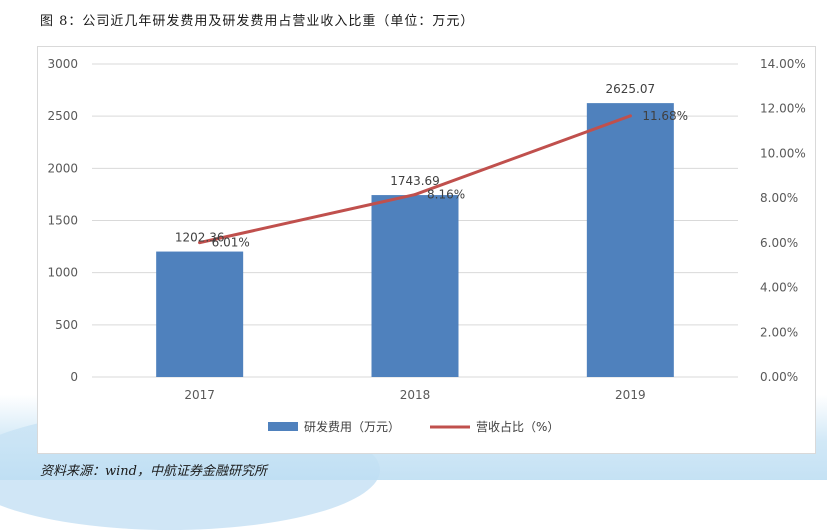 The width and height of the screenshot is (827, 530). What do you see at coordinates (62, 273) in the screenshot?
I see `left-tick-label: 1000` at bounding box center [62, 273].